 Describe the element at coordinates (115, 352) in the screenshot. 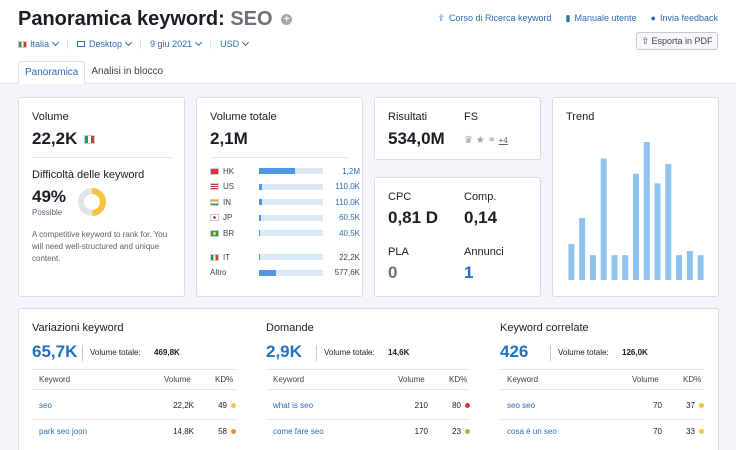

I see `variations-total-label: Volume totale:` at that location.